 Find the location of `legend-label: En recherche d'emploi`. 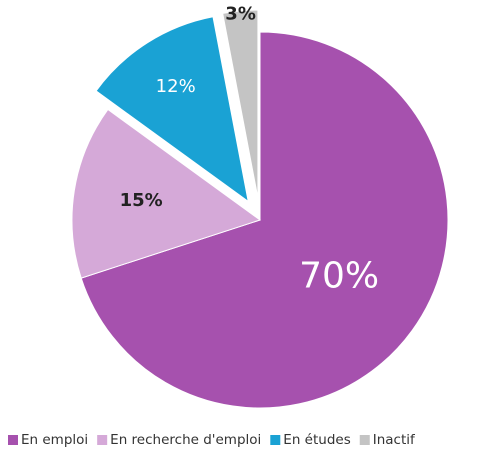

legend-label: En recherche d'emploi is located at coordinates (185, 440).